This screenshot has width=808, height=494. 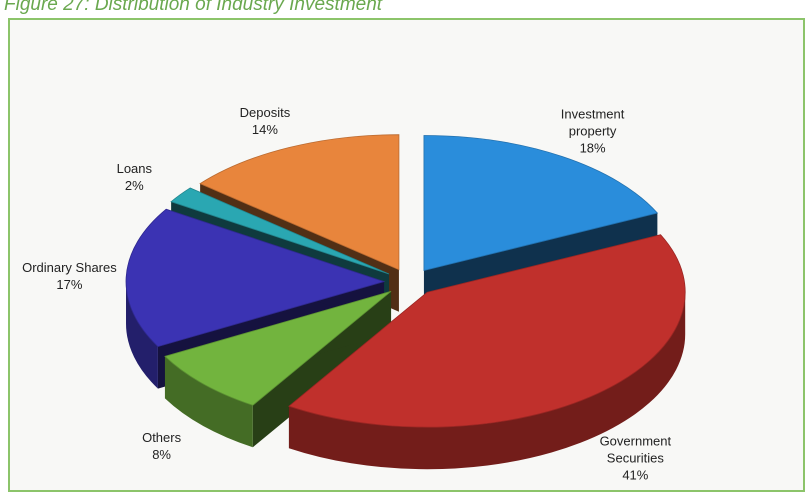 What do you see at coordinates (161, 455) in the screenshot?
I see `value-label: 8%` at bounding box center [161, 455].